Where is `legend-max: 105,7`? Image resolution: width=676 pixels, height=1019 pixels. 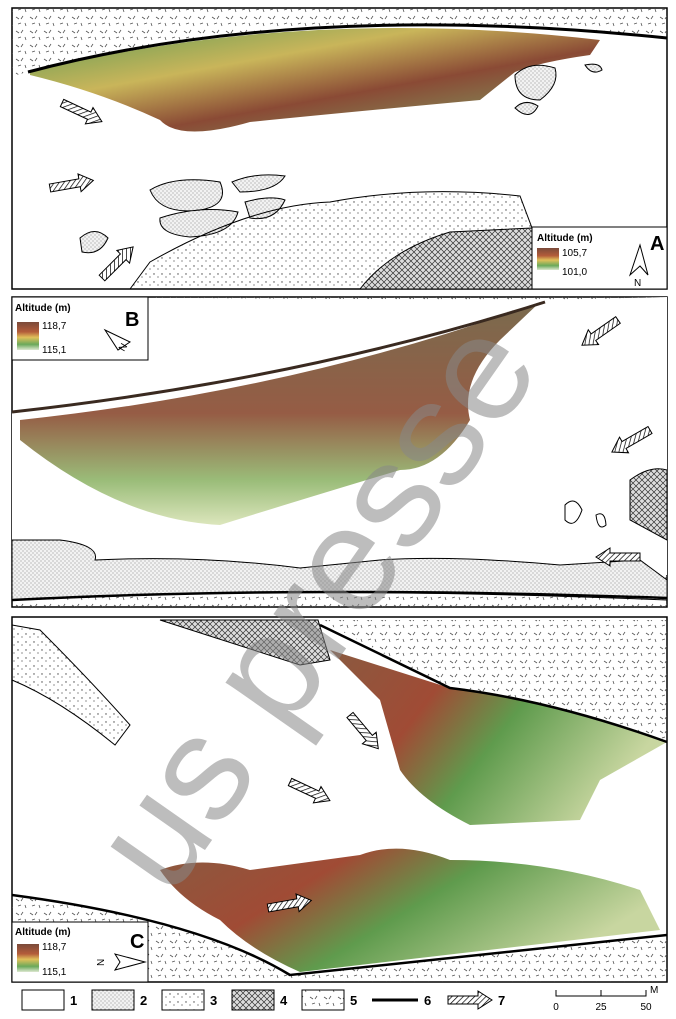
legend-max: 105,7 is located at coordinates (574, 253).